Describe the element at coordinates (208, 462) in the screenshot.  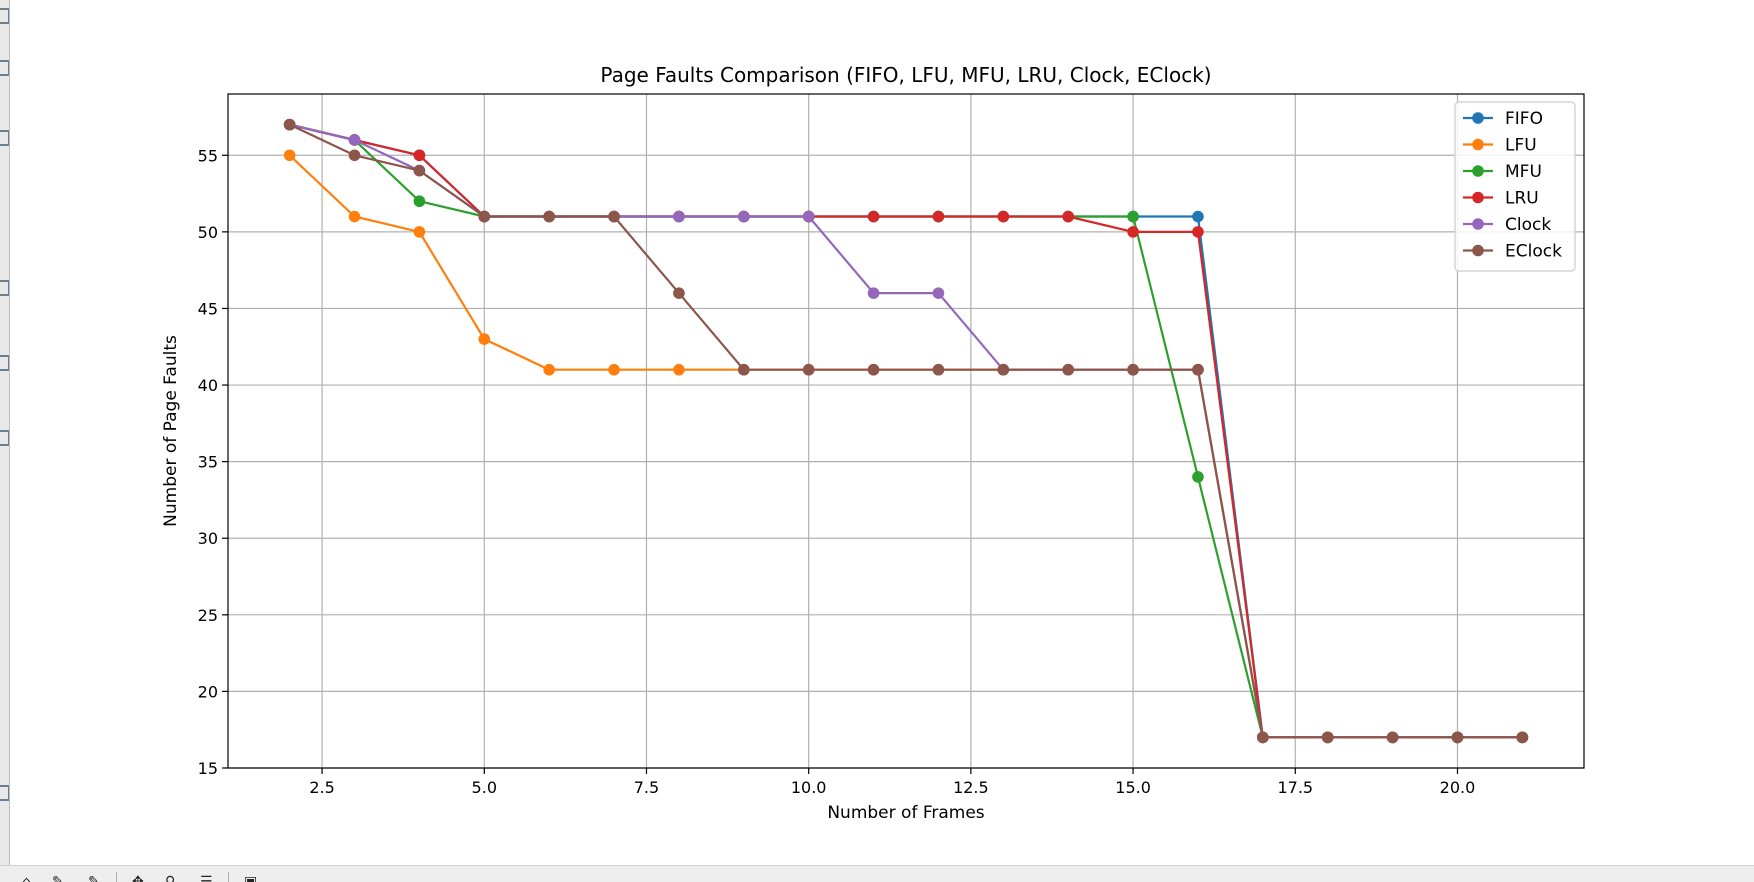
I see `y-tick-label: 35` at that location.